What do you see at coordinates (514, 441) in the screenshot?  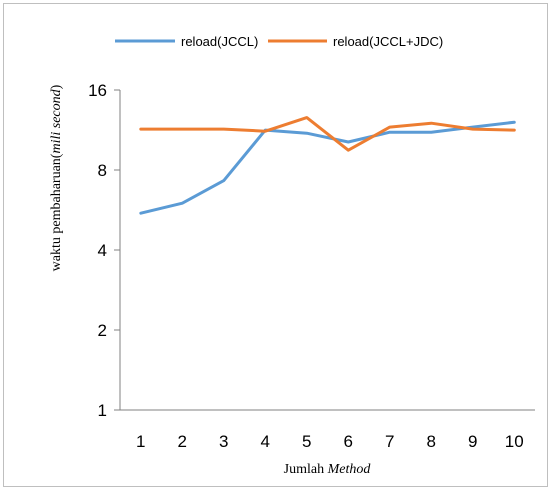 I see `x-tick-label: 10` at bounding box center [514, 441].